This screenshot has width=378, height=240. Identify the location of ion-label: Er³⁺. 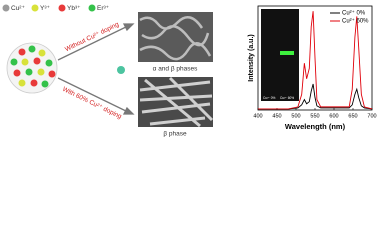
(103, 8).